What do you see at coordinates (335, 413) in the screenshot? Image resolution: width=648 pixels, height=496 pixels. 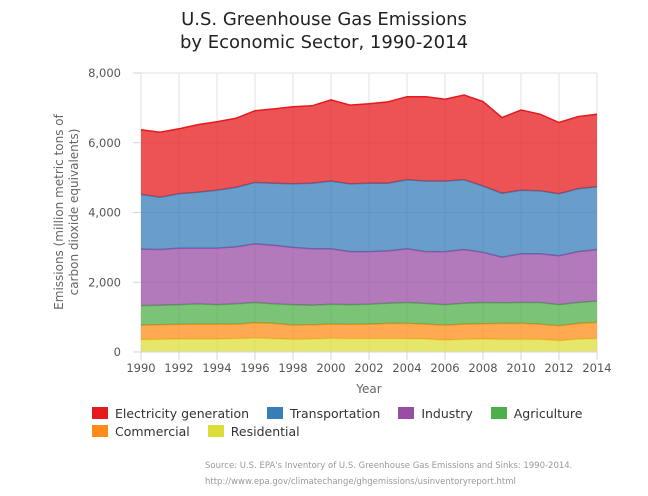 I see `legend-label: Transportation` at bounding box center [335, 413].